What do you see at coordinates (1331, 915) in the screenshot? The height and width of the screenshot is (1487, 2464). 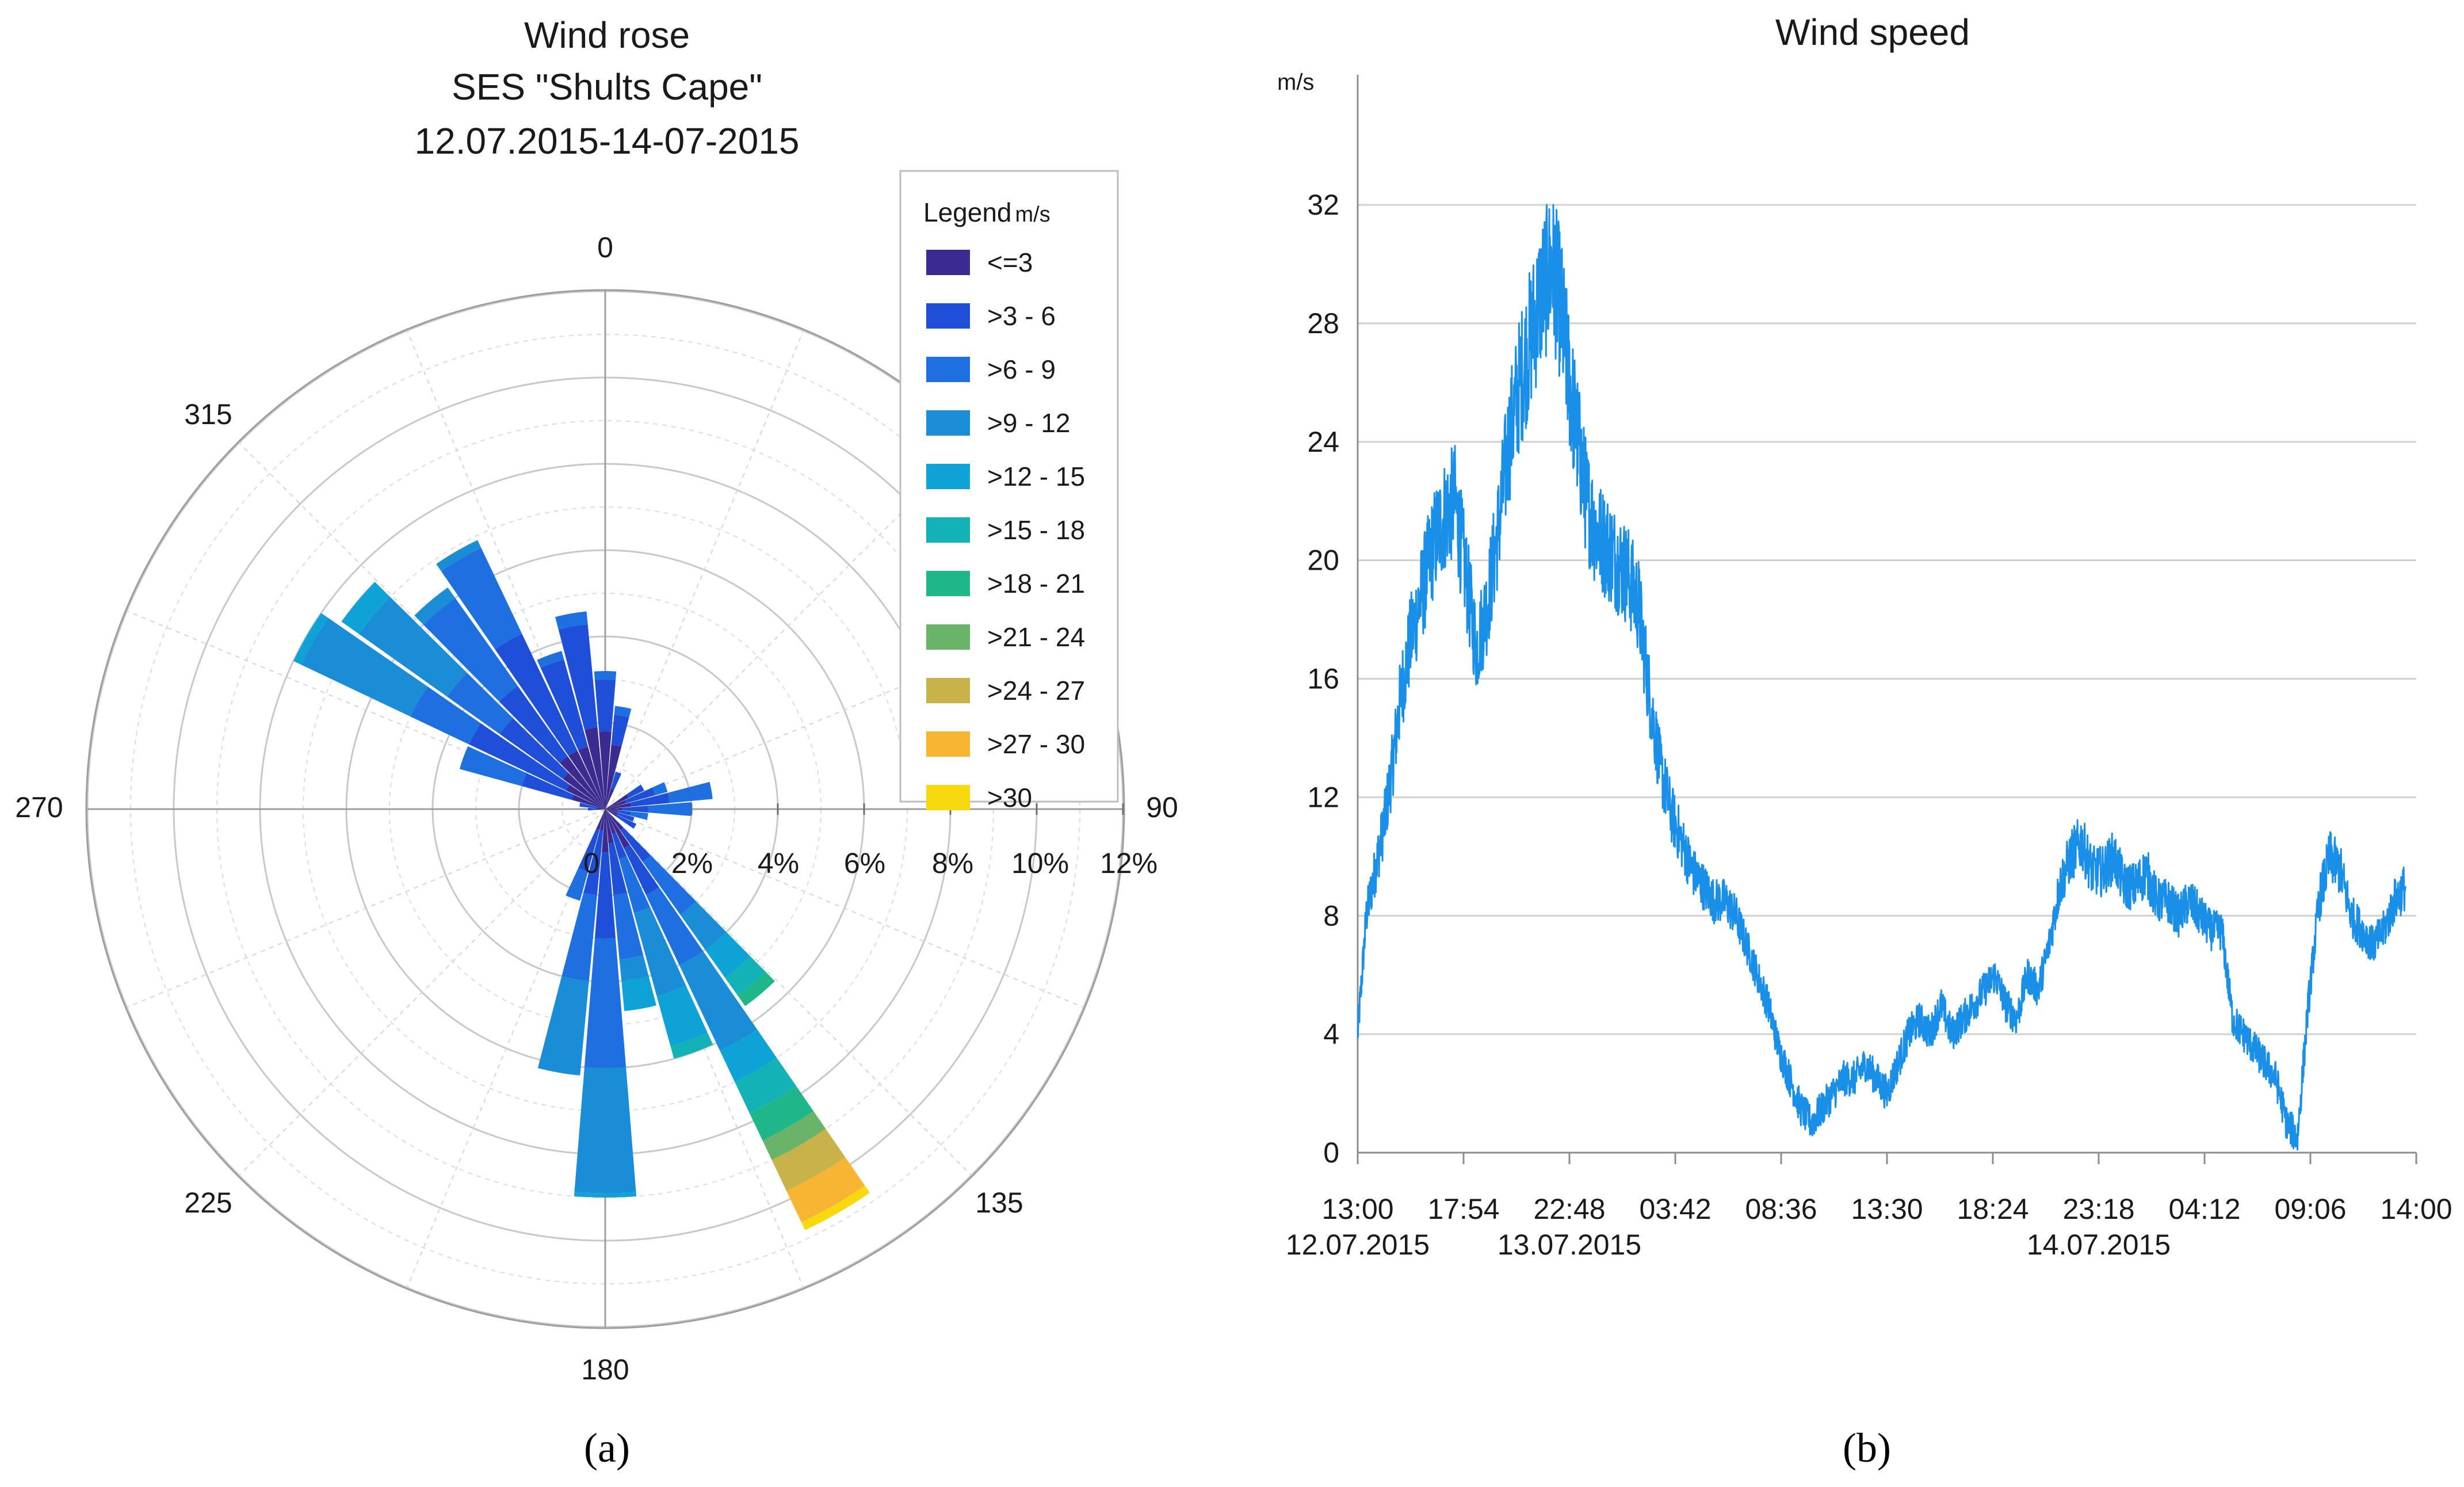 I see `y-tick-label-8: 8` at bounding box center [1331, 915].